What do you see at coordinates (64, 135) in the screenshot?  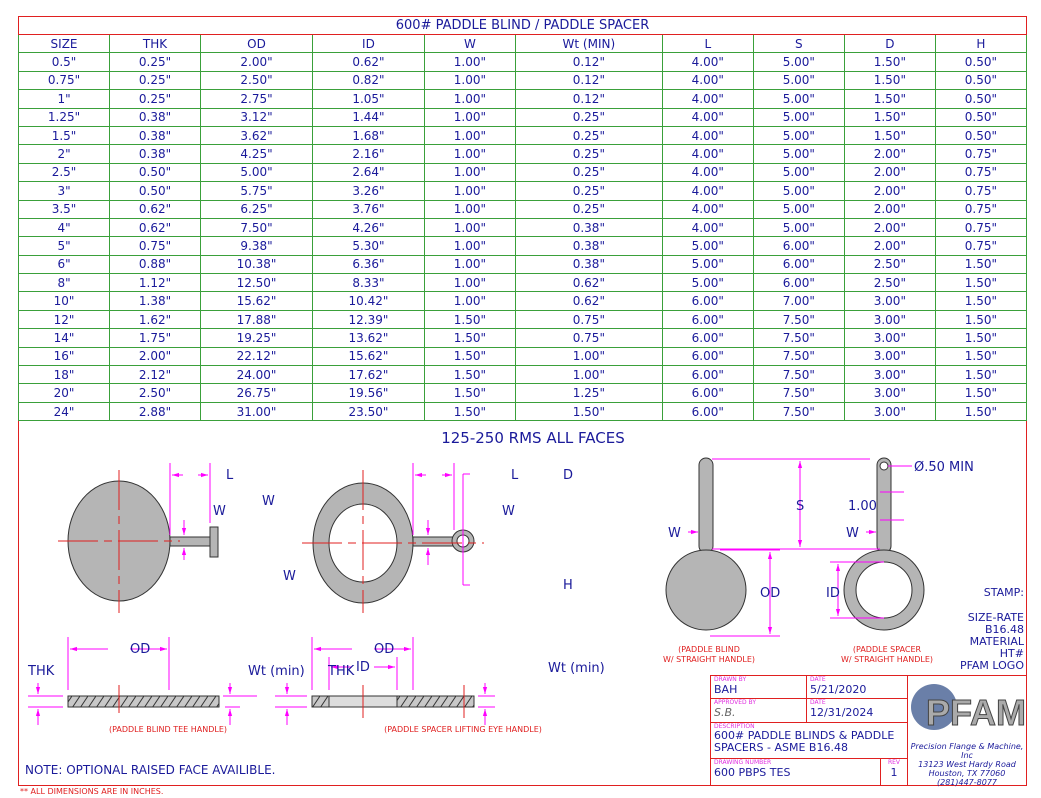 I see `table-cell: 1.5"` at bounding box center [64, 135].